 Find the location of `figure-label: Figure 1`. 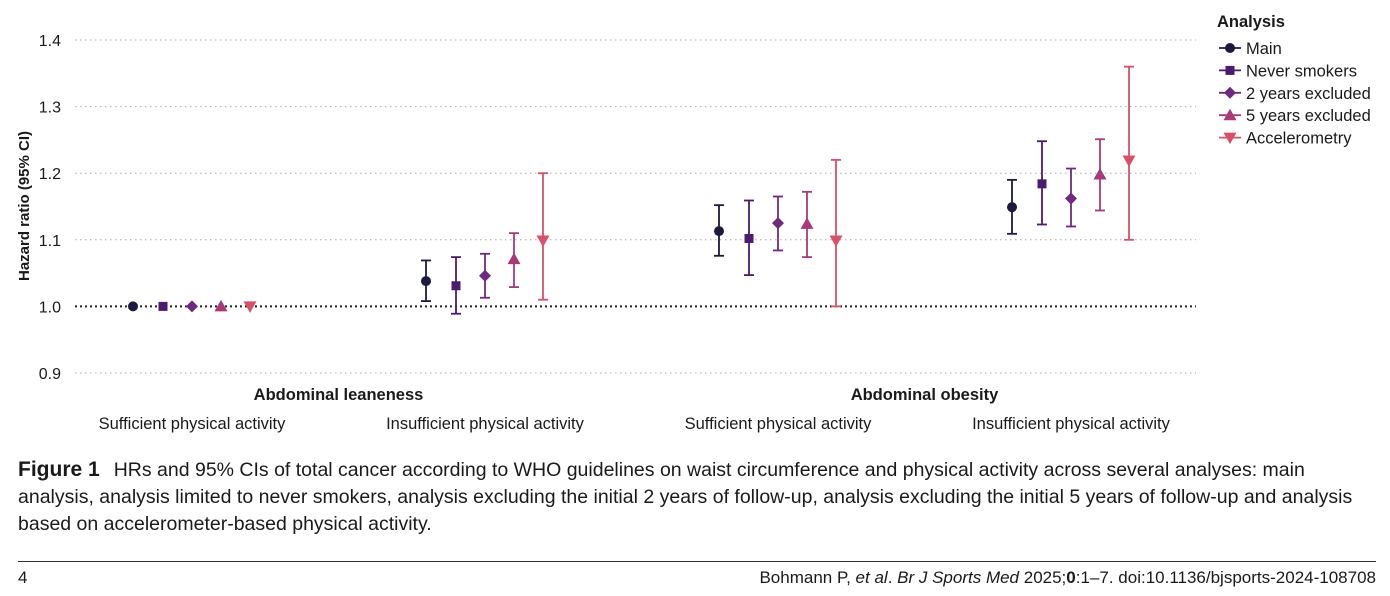

figure-label: Figure 1 is located at coordinates (59, 469).